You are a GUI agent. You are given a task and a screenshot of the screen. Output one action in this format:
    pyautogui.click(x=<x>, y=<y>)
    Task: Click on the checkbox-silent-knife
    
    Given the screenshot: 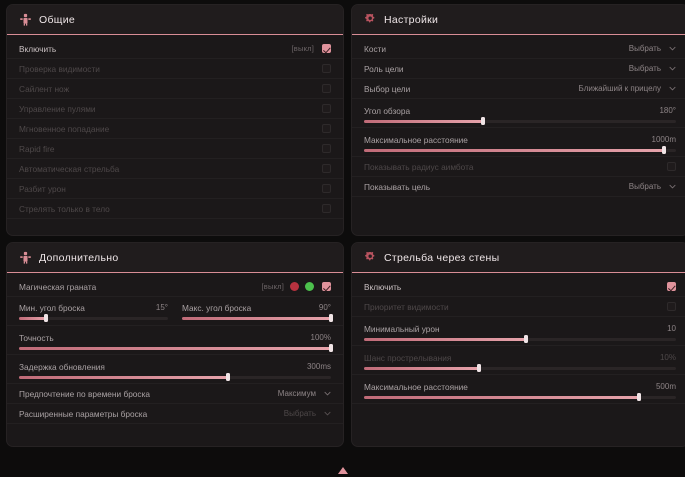 What is the action you would take?
    pyautogui.click(x=326, y=88)
    